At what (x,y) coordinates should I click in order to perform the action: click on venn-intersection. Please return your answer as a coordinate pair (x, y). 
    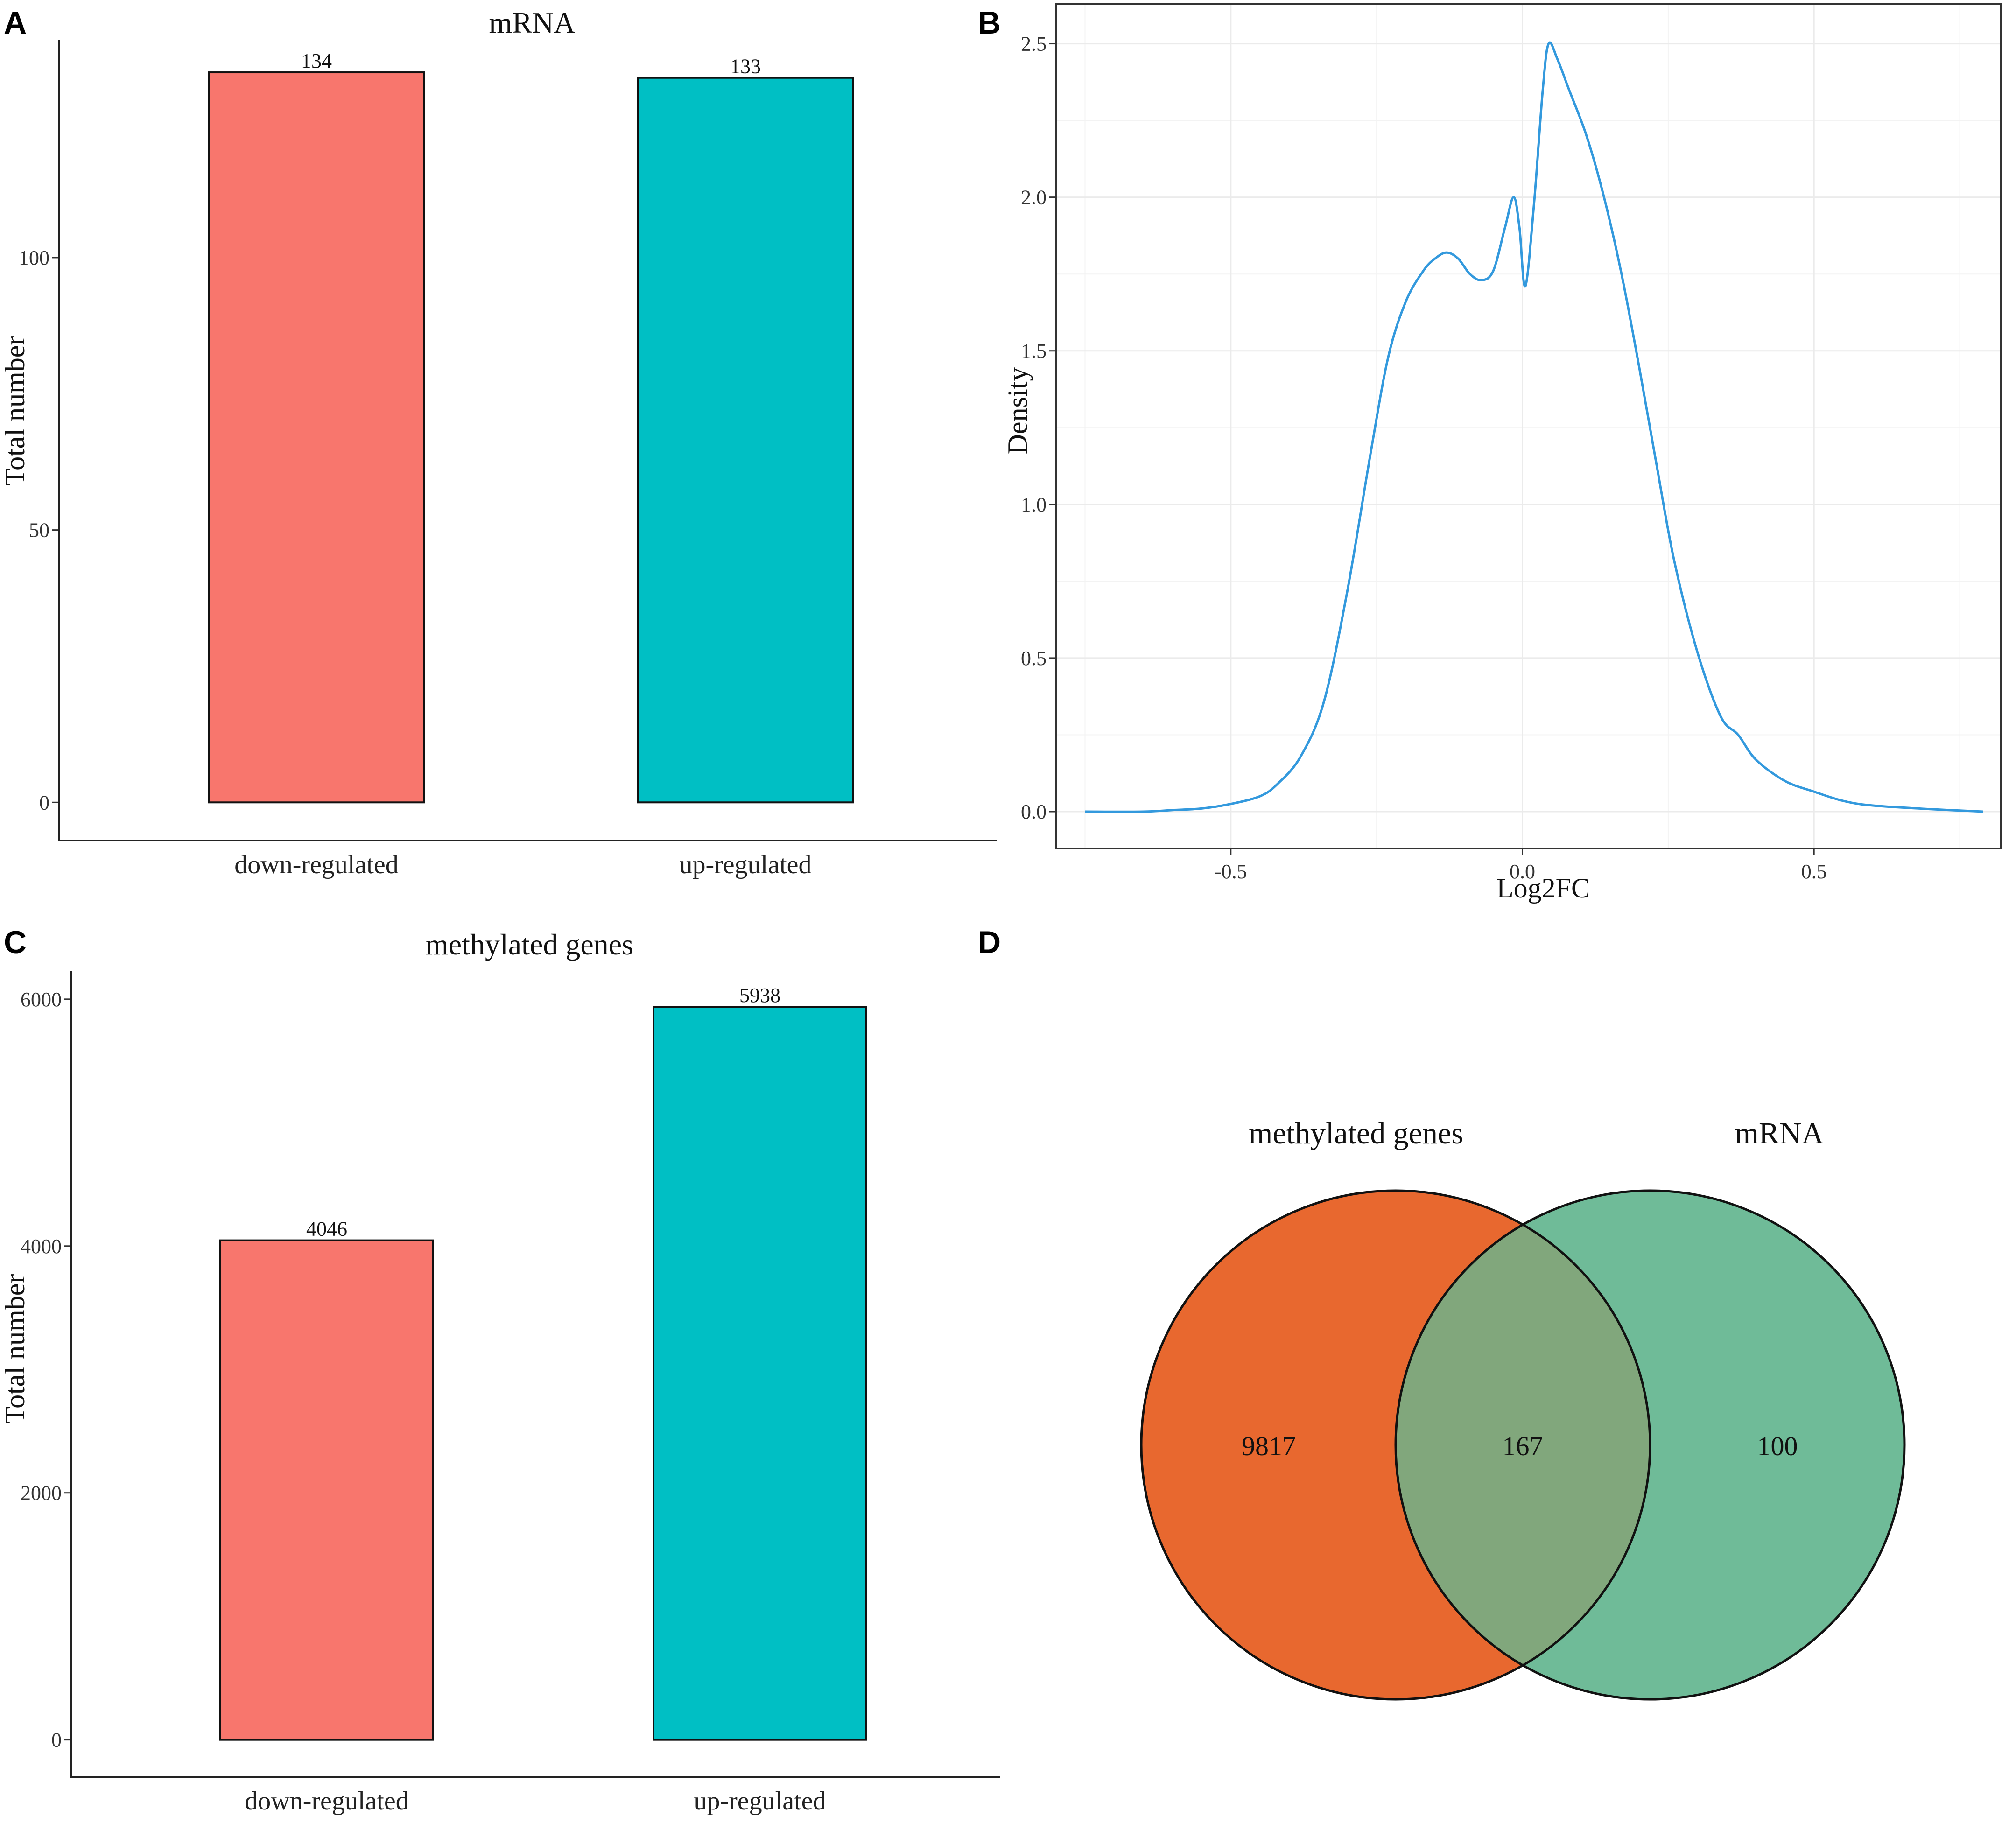
    Looking at the image, I should click on (1523, 1445).